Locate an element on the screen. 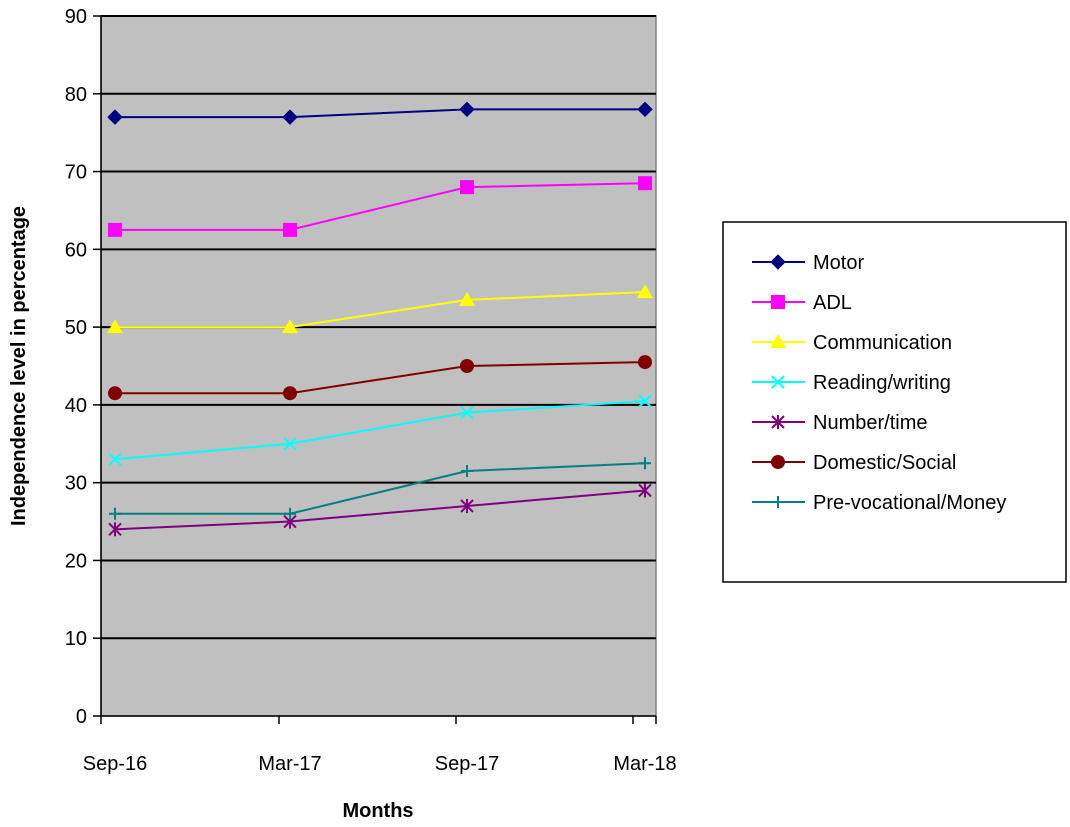 This screenshot has width=1070, height=827. legend-item: Motor is located at coordinates (808, 263).